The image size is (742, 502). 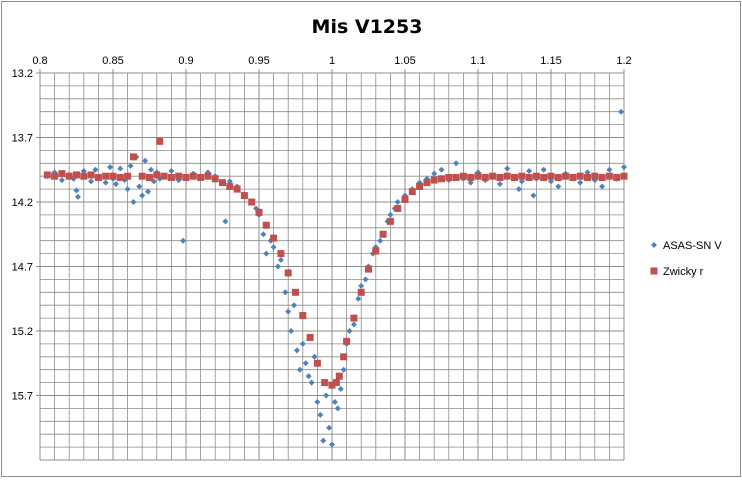 What do you see at coordinates (683, 272) in the screenshot?
I see `legend-label: Zwicky r` at bounding box center [683, 272].